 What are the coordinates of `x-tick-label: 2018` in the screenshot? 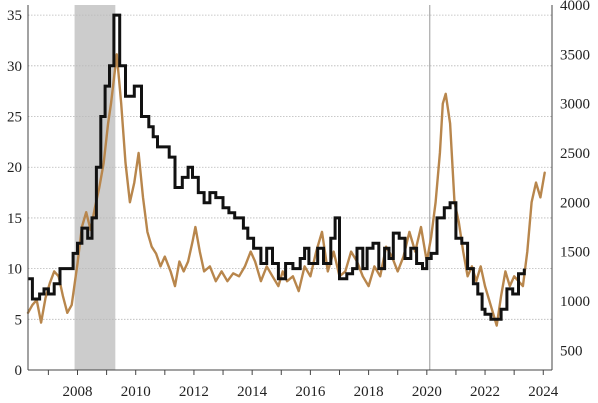 It's located at (369, 392).